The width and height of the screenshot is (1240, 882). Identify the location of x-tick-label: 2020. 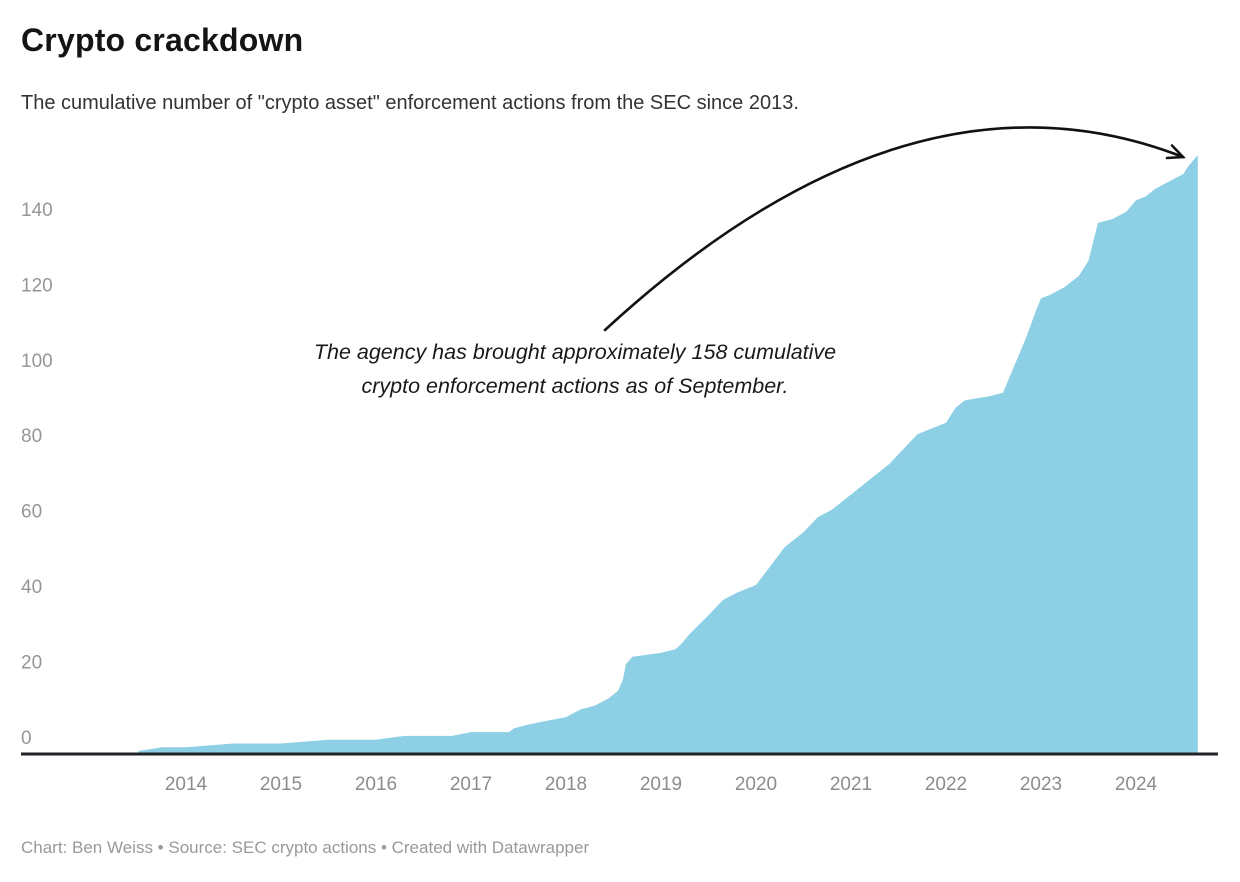
(756, 784).